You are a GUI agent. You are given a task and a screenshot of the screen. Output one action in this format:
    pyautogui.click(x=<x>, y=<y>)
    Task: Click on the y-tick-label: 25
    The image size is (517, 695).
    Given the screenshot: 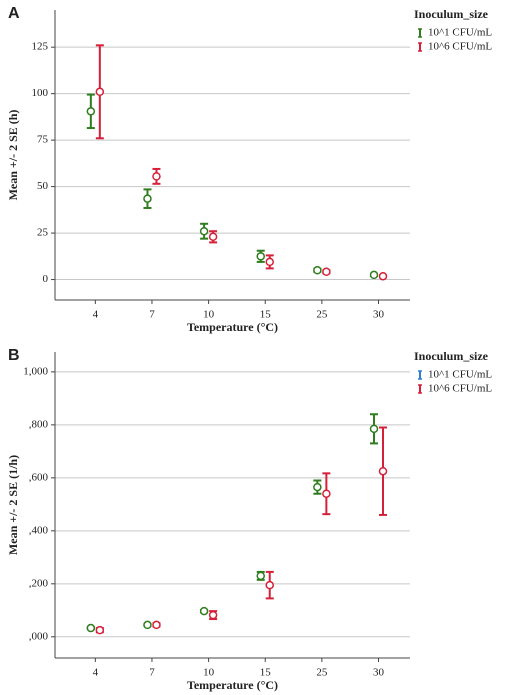 What is the action you would take?
    pyautogui.click(x=43, y=233)
    